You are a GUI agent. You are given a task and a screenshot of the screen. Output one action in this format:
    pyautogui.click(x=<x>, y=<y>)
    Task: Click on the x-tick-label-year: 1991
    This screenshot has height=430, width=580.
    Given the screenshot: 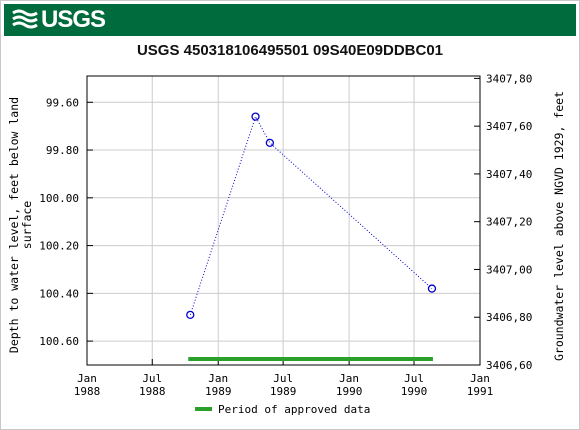 What is the action you would take?
    pyautogui.click(x=480, y=391)
    